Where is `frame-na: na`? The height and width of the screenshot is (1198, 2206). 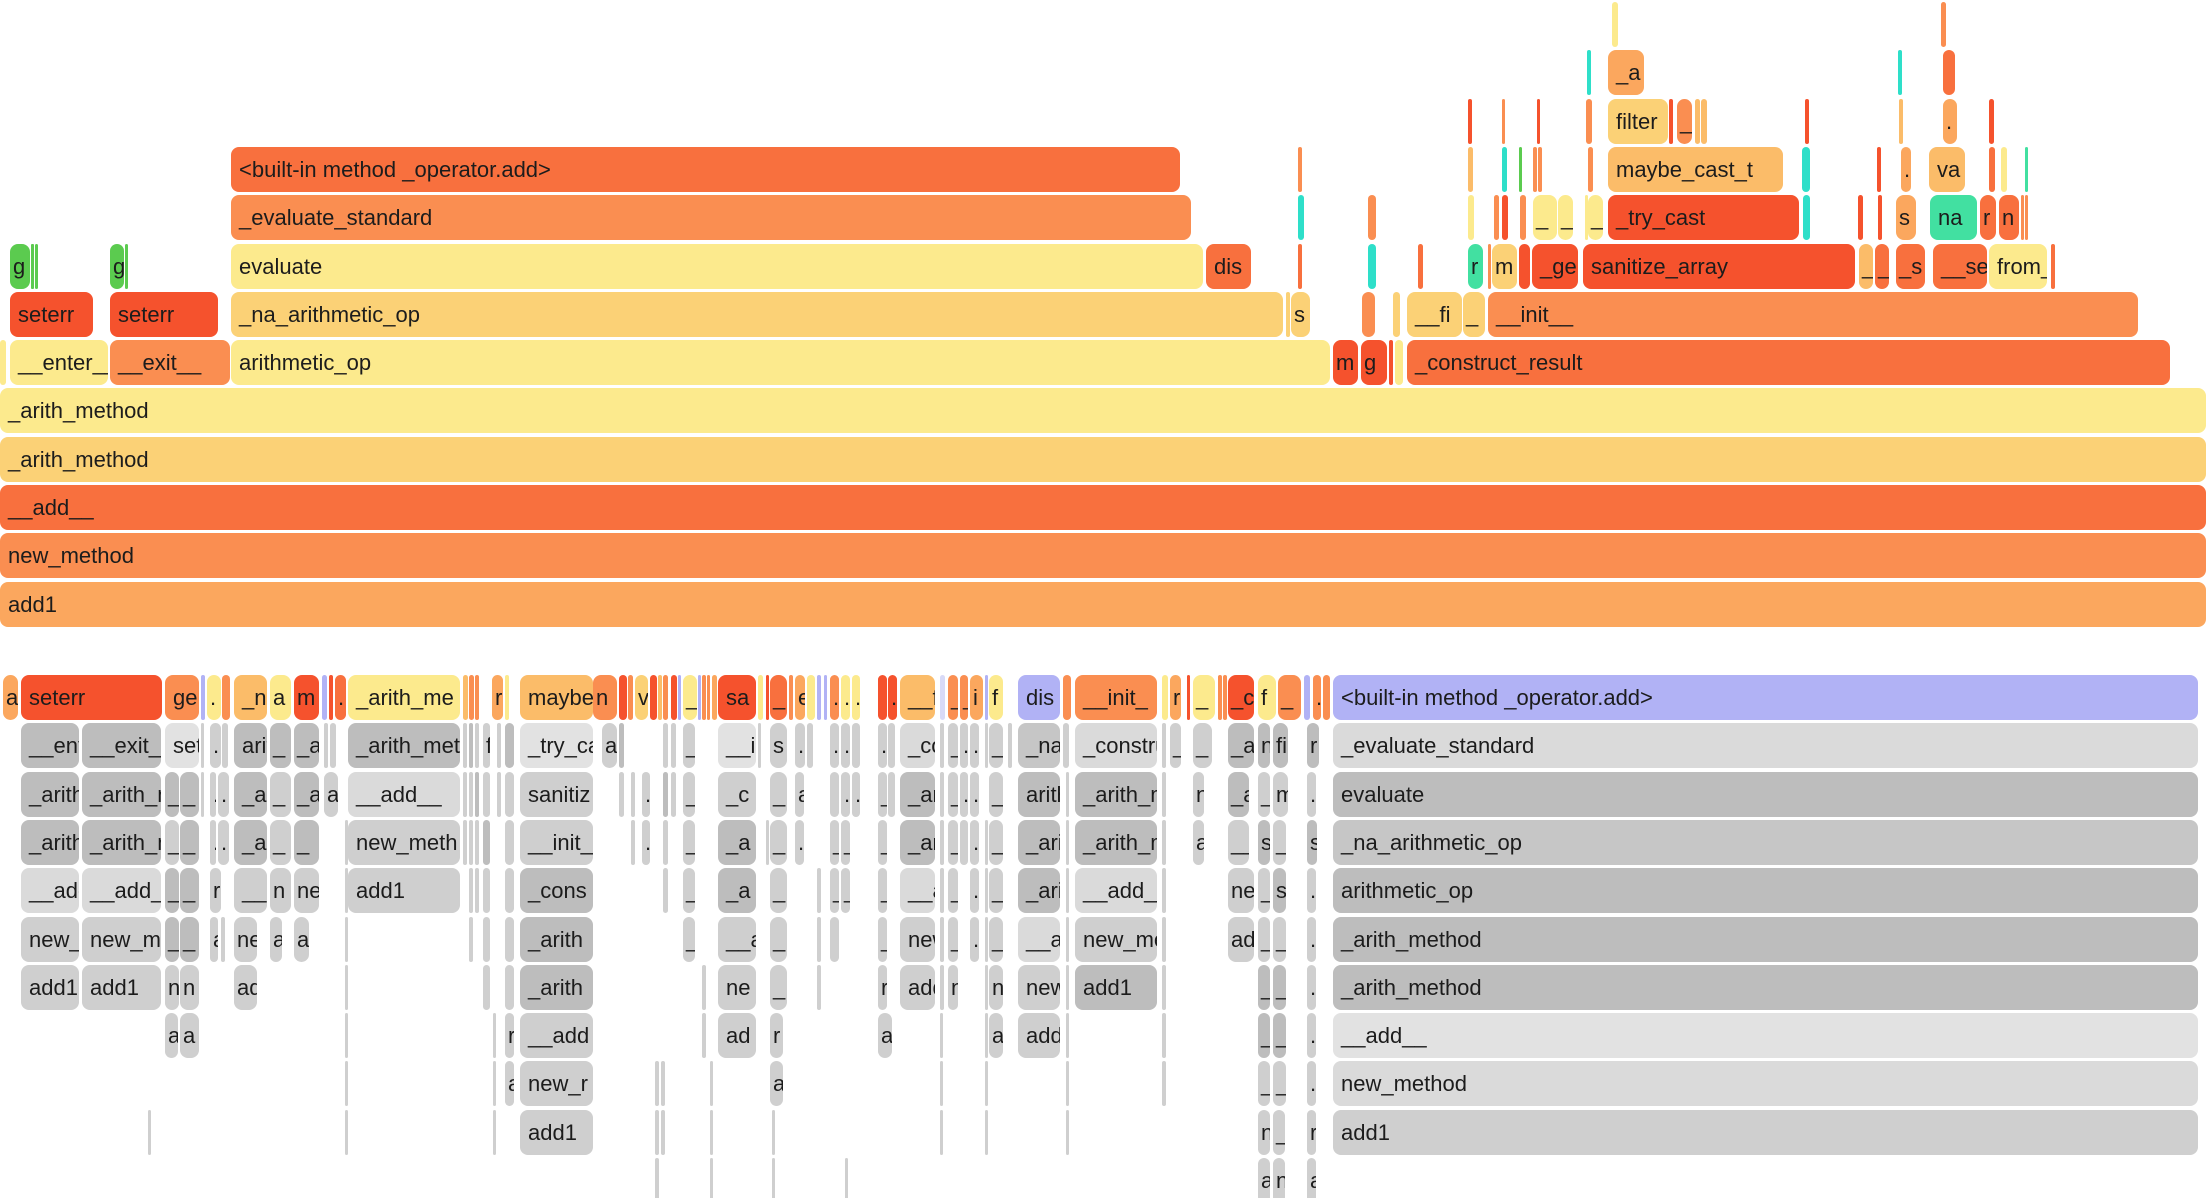
frame-na: na is located at coordinates (1953, 218).